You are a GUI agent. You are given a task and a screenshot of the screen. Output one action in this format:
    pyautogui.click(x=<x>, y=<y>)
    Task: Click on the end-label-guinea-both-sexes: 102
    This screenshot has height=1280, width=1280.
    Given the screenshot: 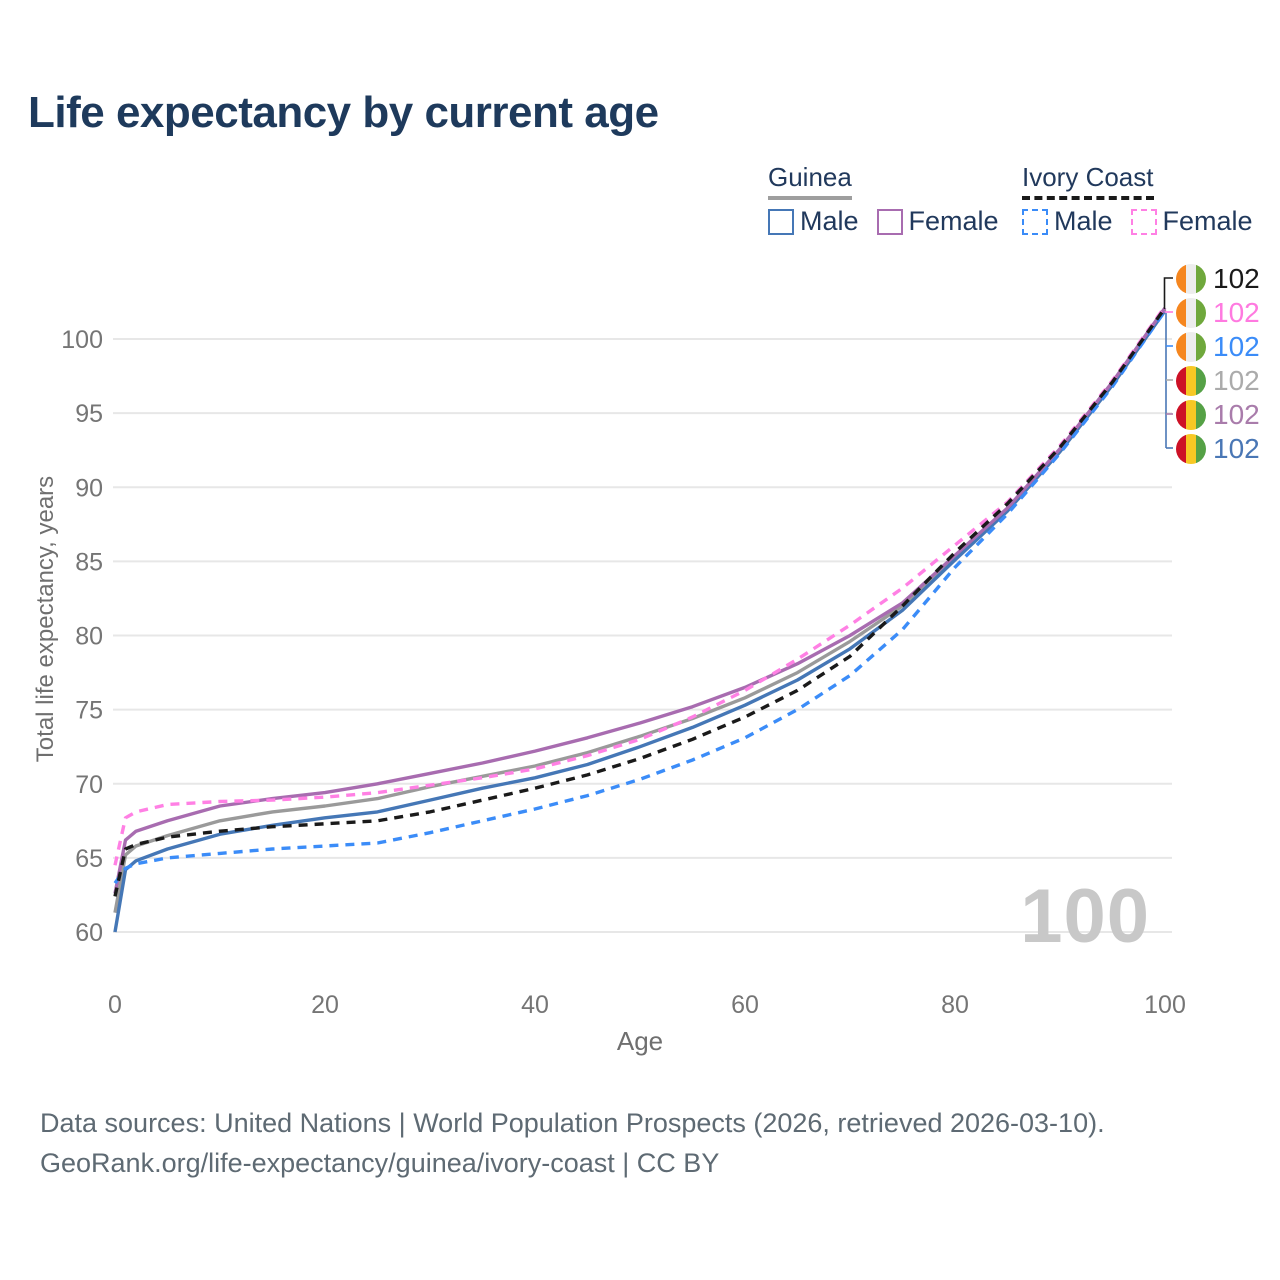 What is the action you would take?
    pyautogui.click(x=1218, y=381)
    